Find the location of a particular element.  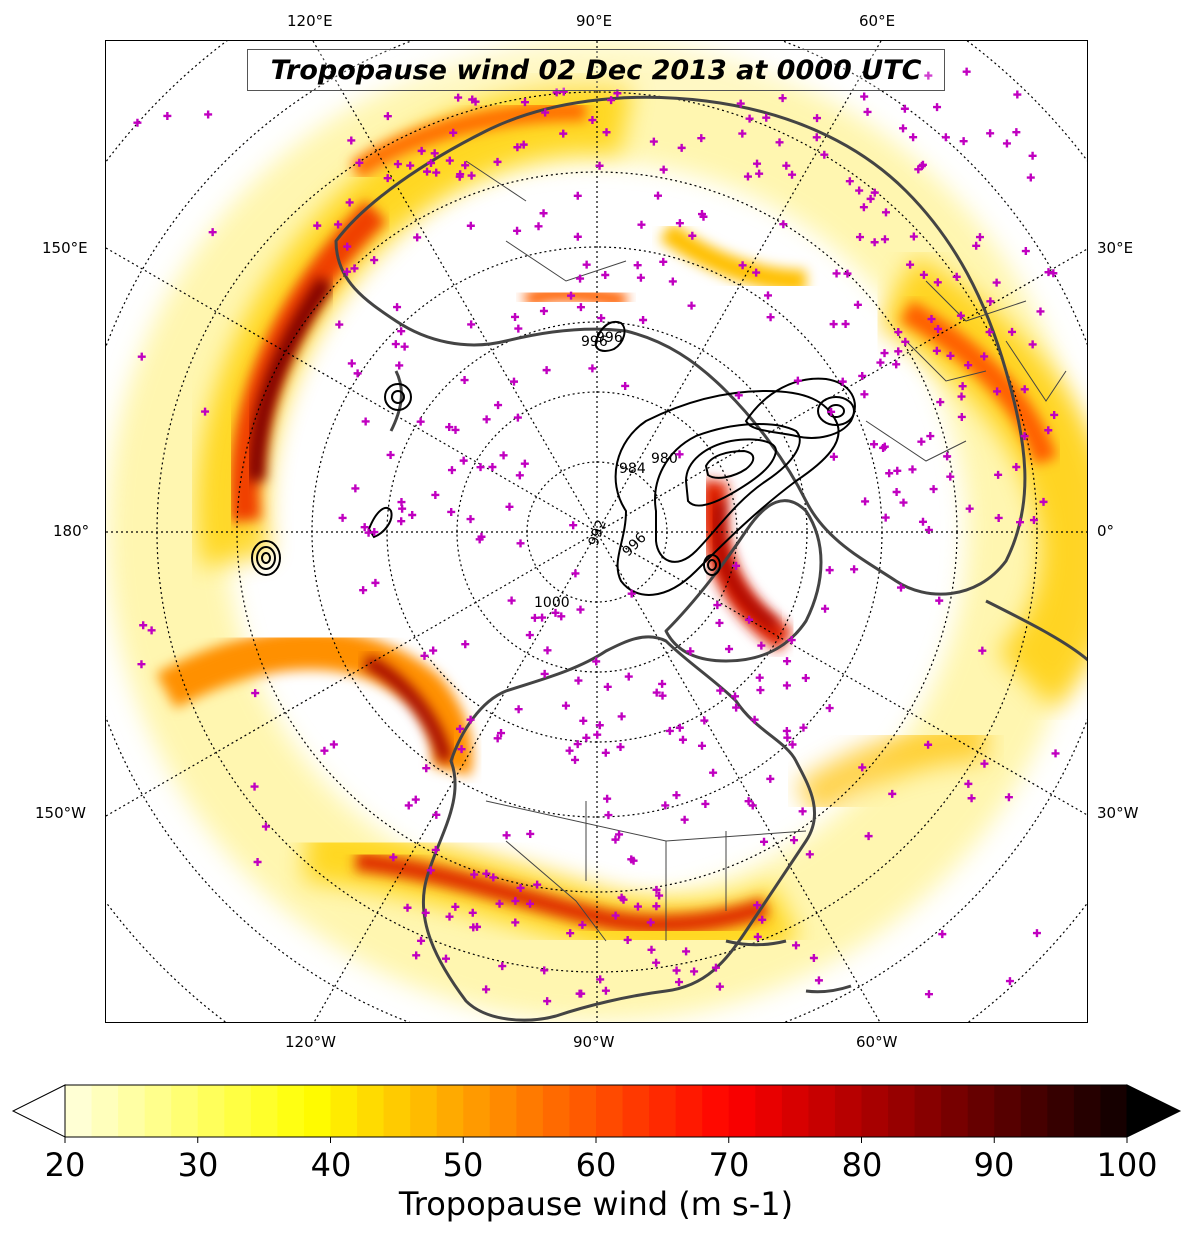

colorbar-tick-labels: 20 30 40 50 60 70 80 90 100 is located at coordinates (596, 1166).